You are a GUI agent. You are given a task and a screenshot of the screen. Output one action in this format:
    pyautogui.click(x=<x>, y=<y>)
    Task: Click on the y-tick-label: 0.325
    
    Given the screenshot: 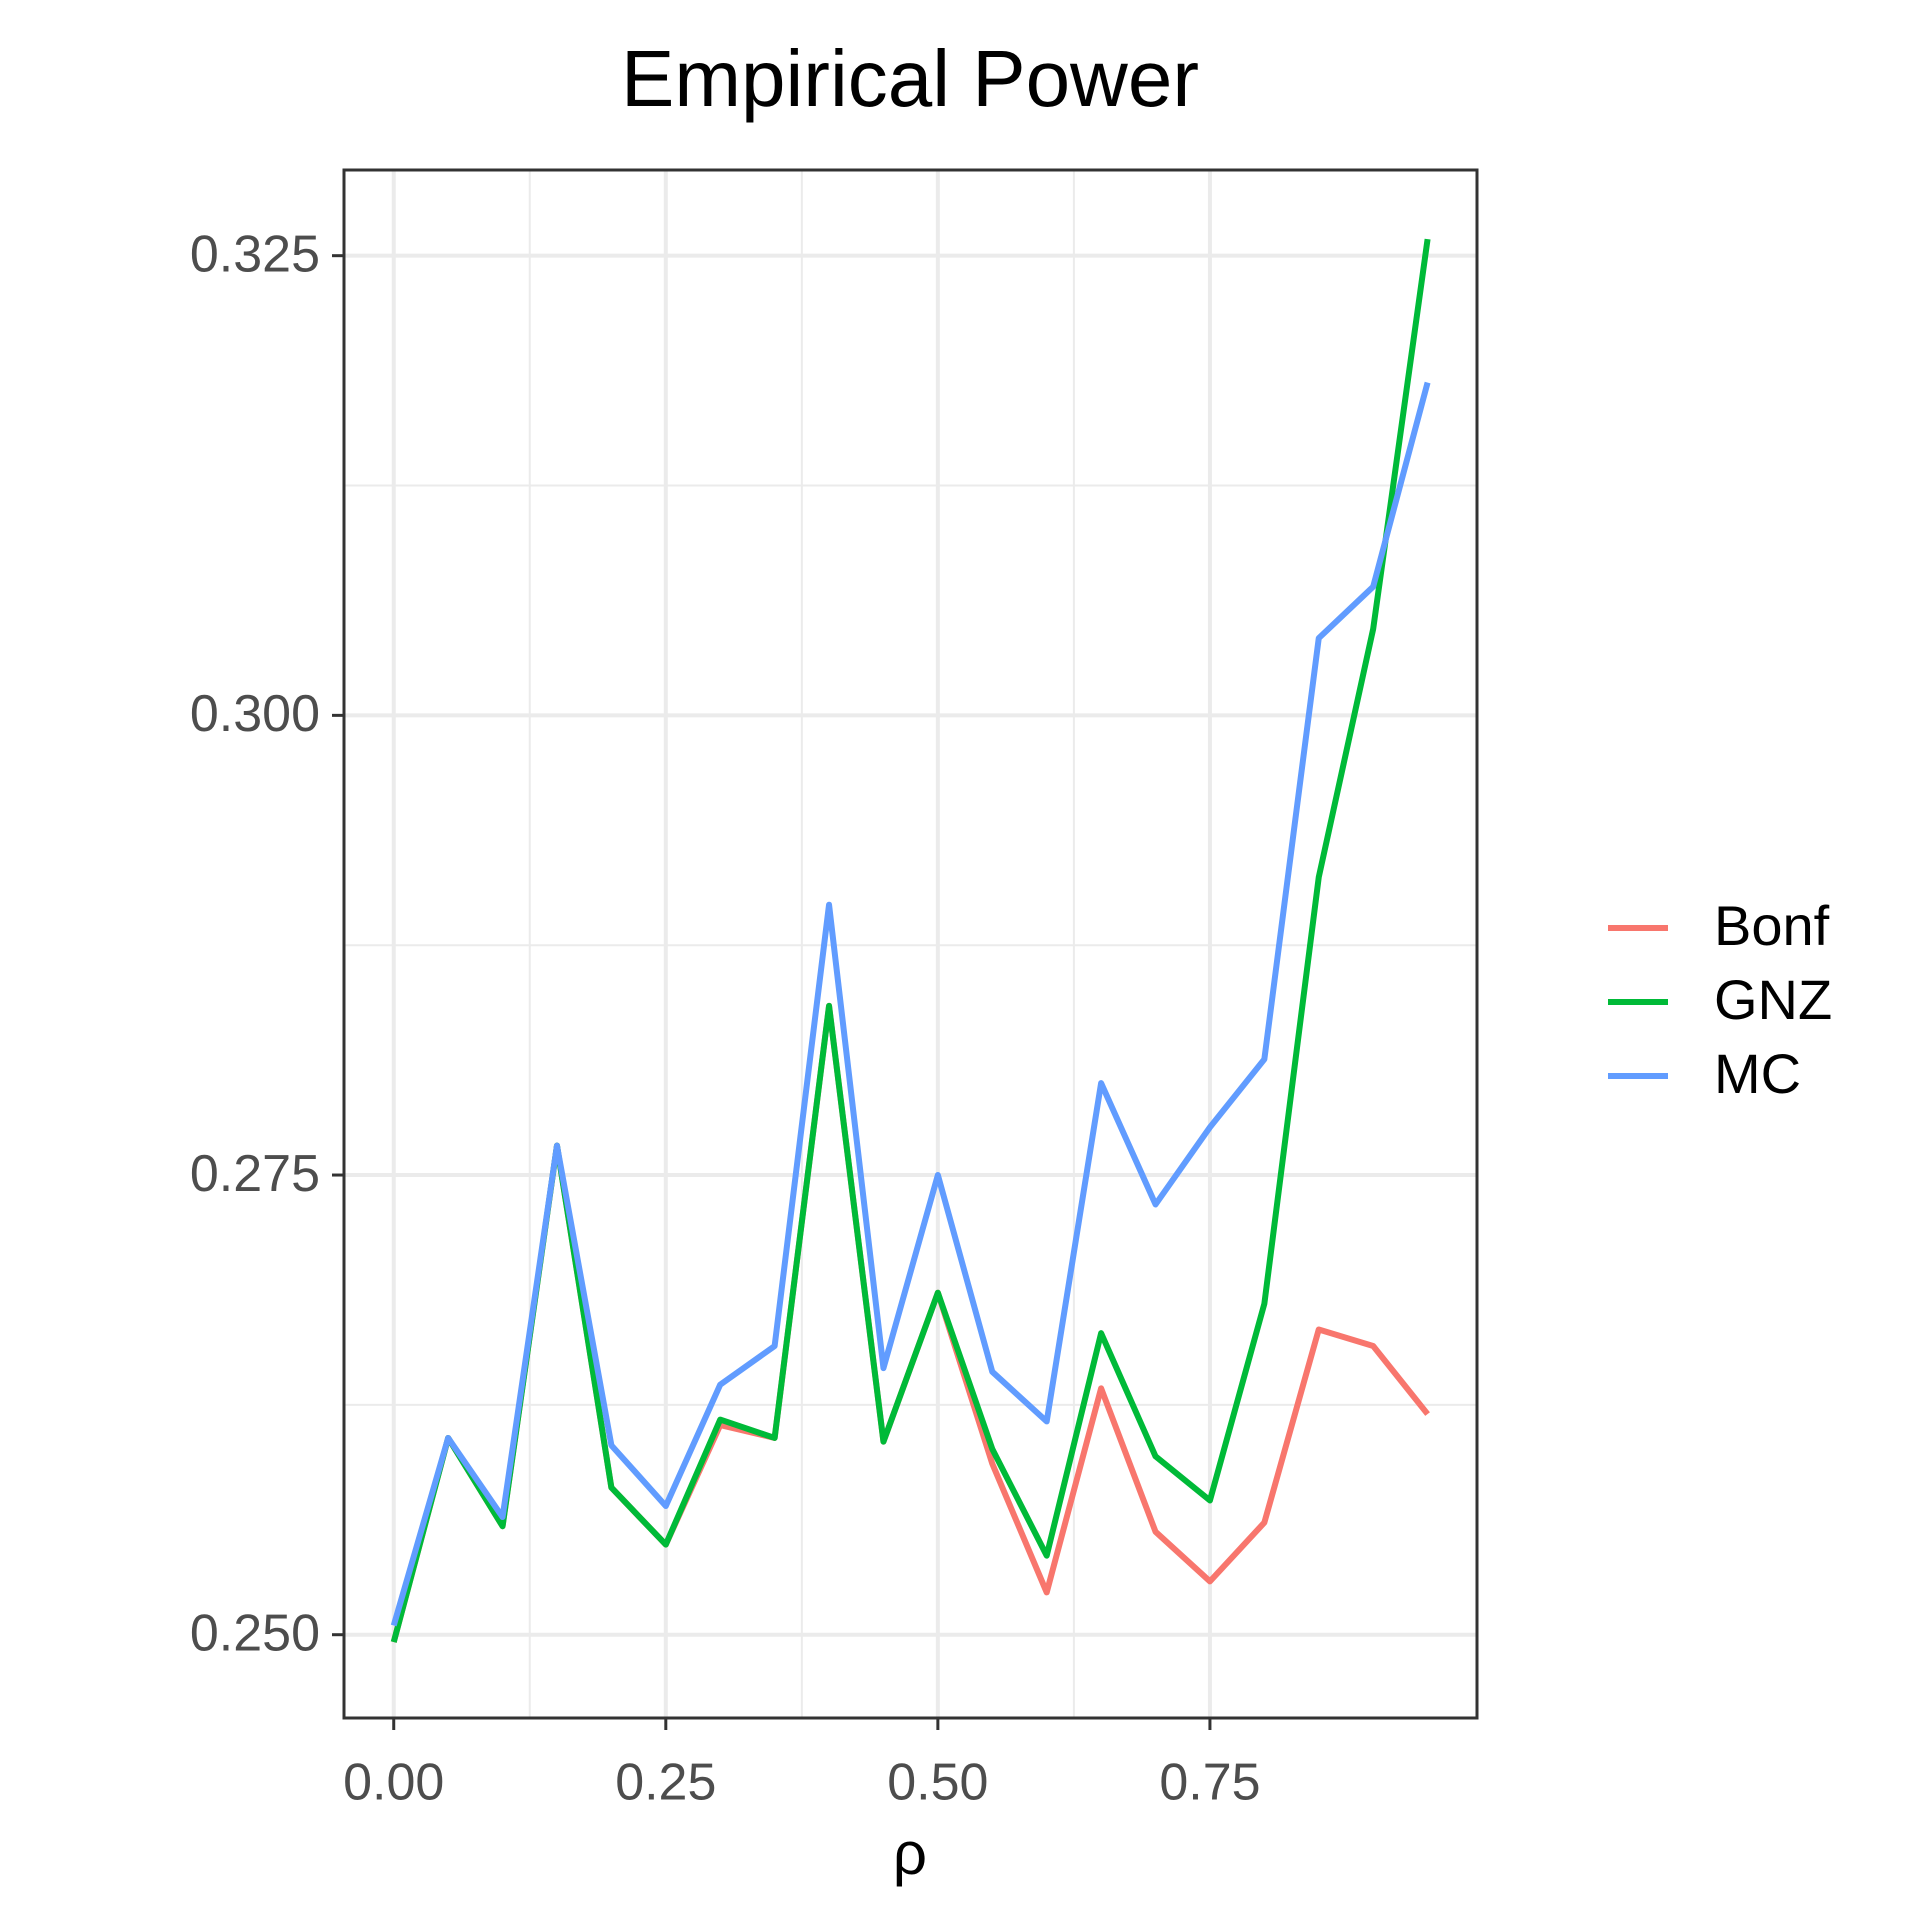 What is the action you would take?
    pyautogui.click(x=255, y=254)
    